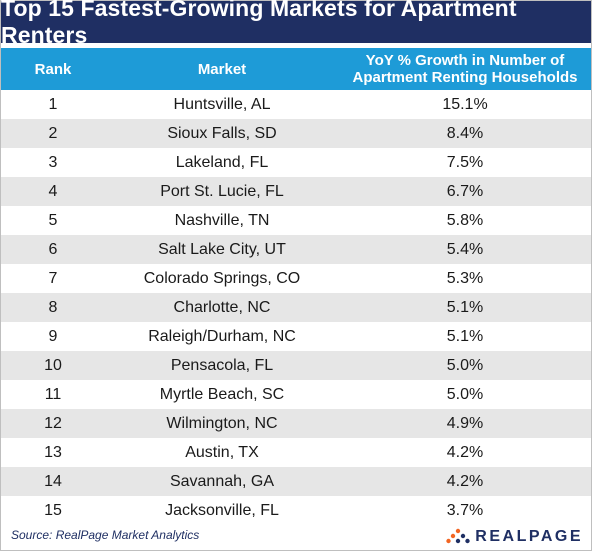 The height and width of the screenshot is (553, 594). What do you see at coordinates (53, 365) in the screenshot?
I see `rank-cell: 10` at bounding box center [53, 365].